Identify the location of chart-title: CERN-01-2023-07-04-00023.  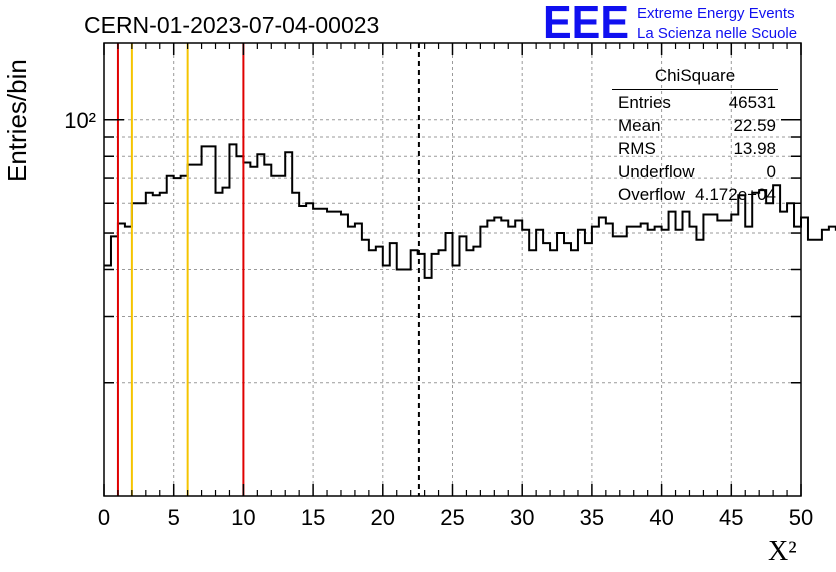
(232, 25).